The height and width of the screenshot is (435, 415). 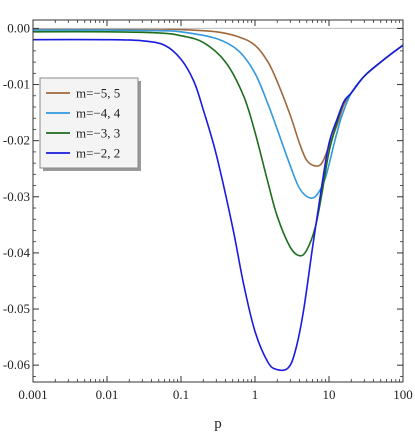 I want to click on y-tick-label: 0.00, so click(x=18, y=27).